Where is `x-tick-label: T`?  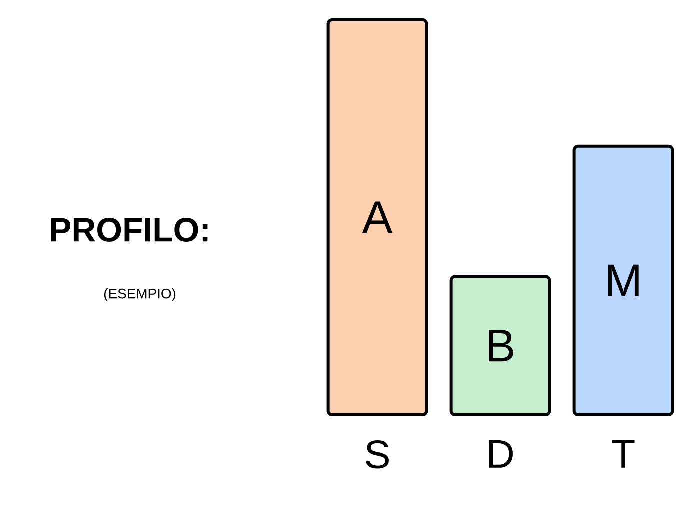 x-tick-label: T is located at coordinates (623, 454).